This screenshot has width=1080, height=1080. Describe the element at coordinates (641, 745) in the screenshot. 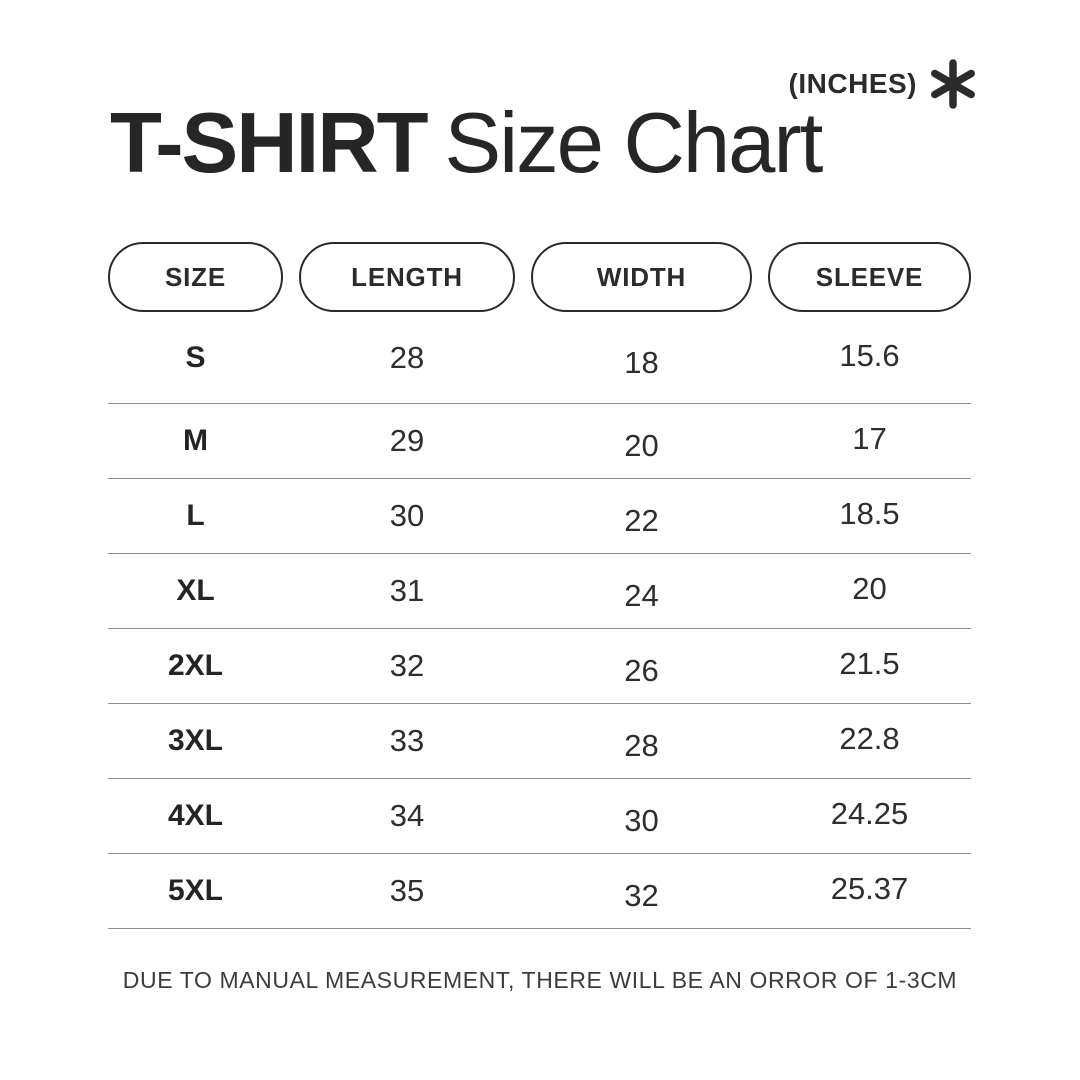

I see `width-value: 28` at that location.